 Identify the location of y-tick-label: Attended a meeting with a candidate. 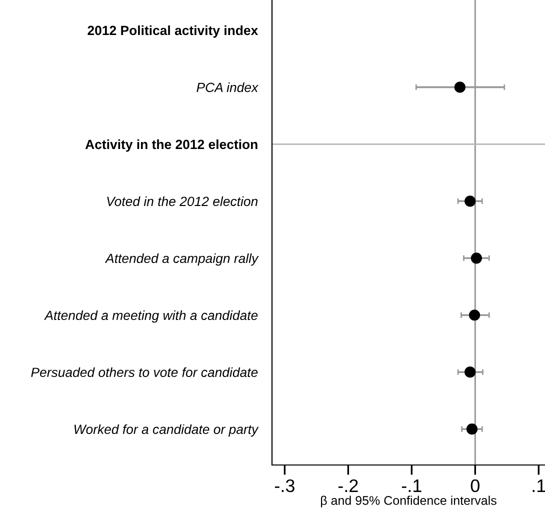
(151, 316).